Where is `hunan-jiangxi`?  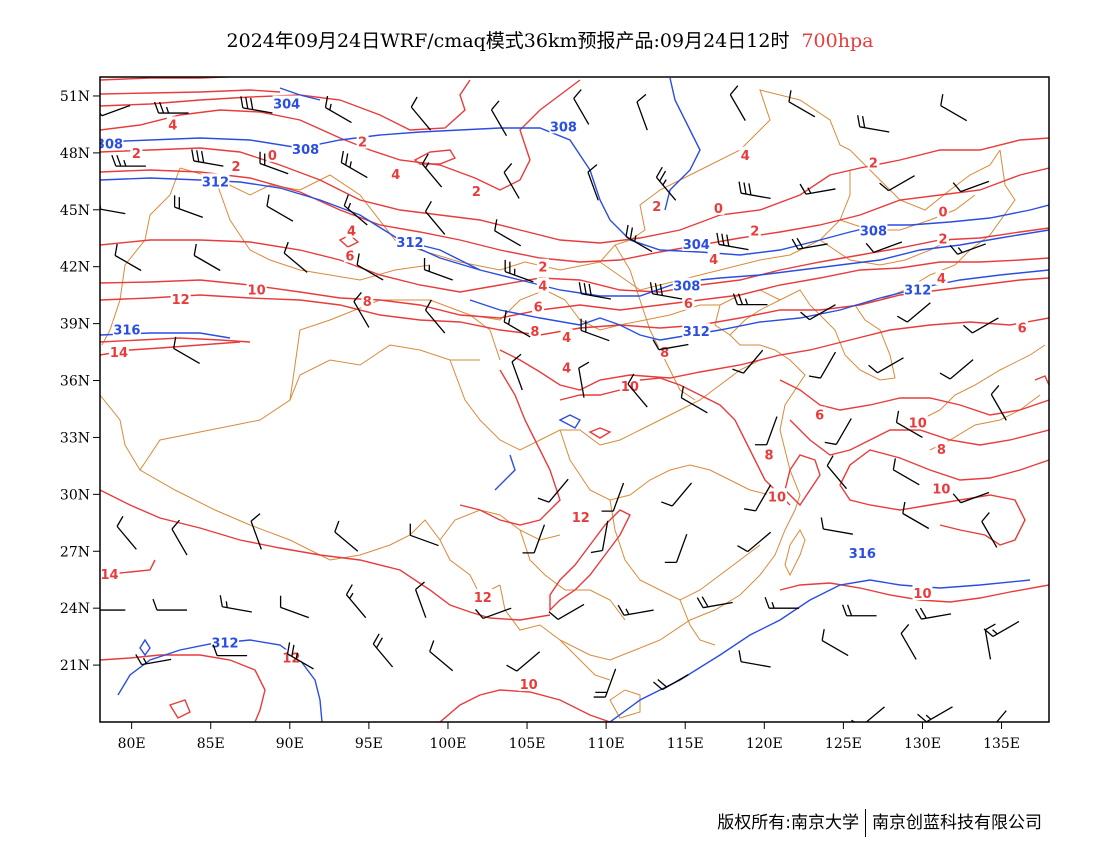 hunan-jiangxi is located at coordinates (685, 550).